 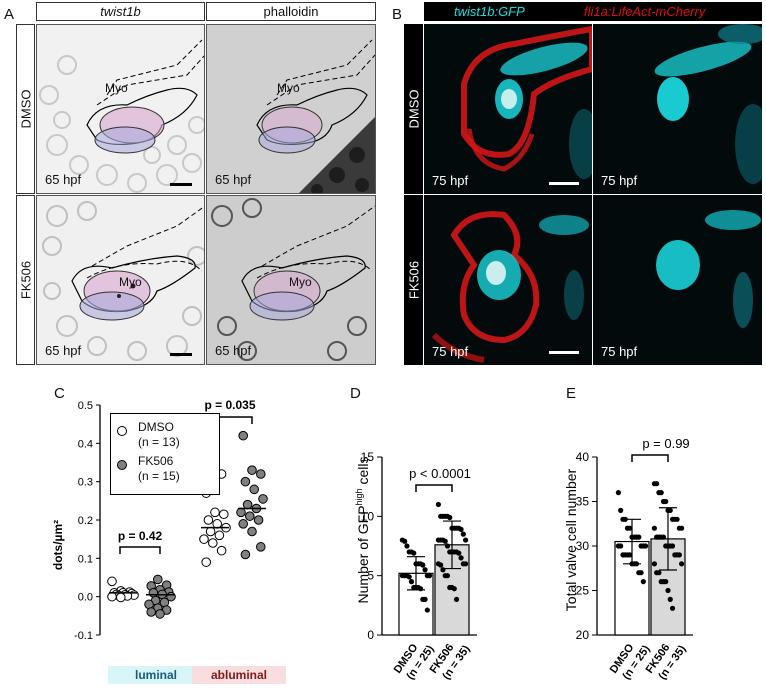 I want to click on chart-c-marks, so click(x=187, y=517).